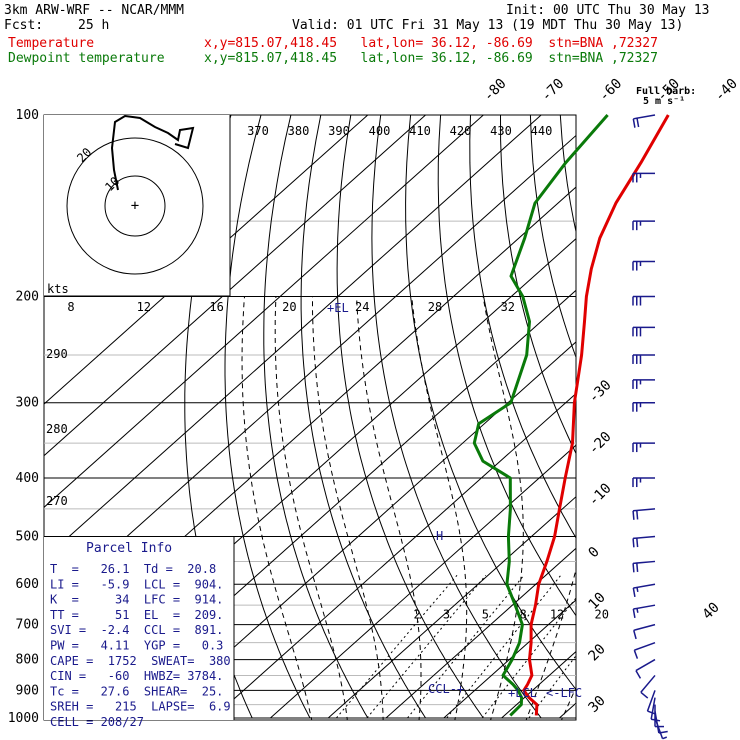 This screenshot has height=740, width=740. Describe the element at coordinates (494, 90) in the screenshot. I see `isotherm-label--80: -80` at that location.